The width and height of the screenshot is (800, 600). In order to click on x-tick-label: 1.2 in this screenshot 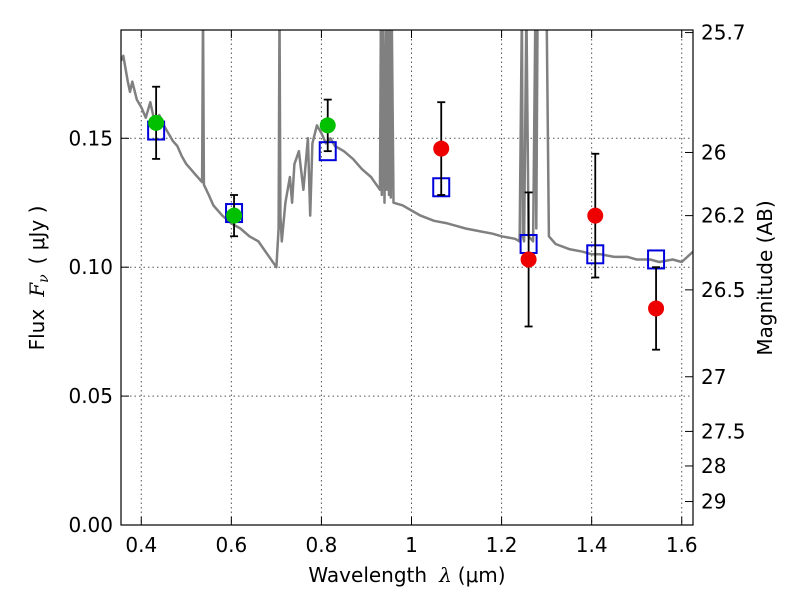, I will do `click(502, 545)`.